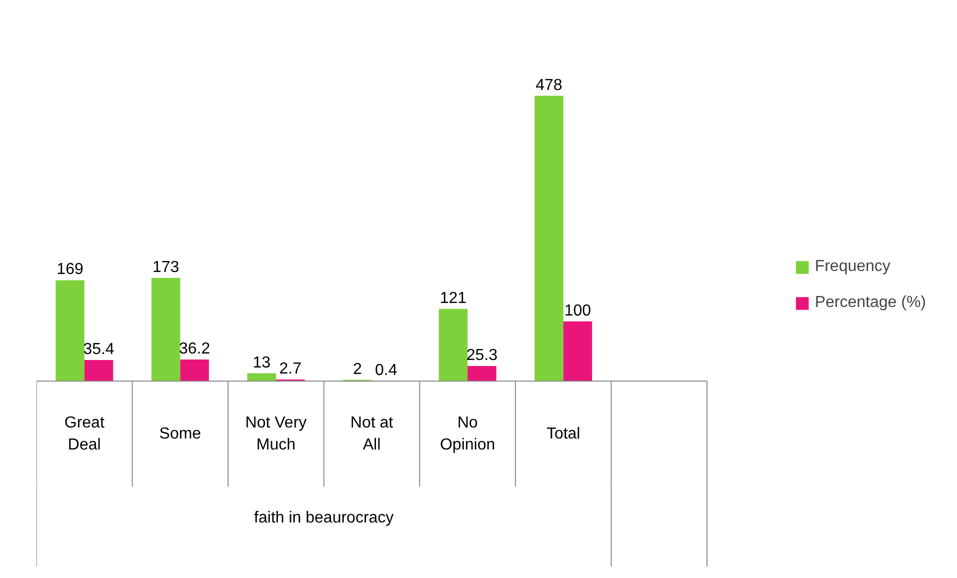  Describe the element at coordinates (357, 369) in the screenshot. I see `data-label: 2` at that location.